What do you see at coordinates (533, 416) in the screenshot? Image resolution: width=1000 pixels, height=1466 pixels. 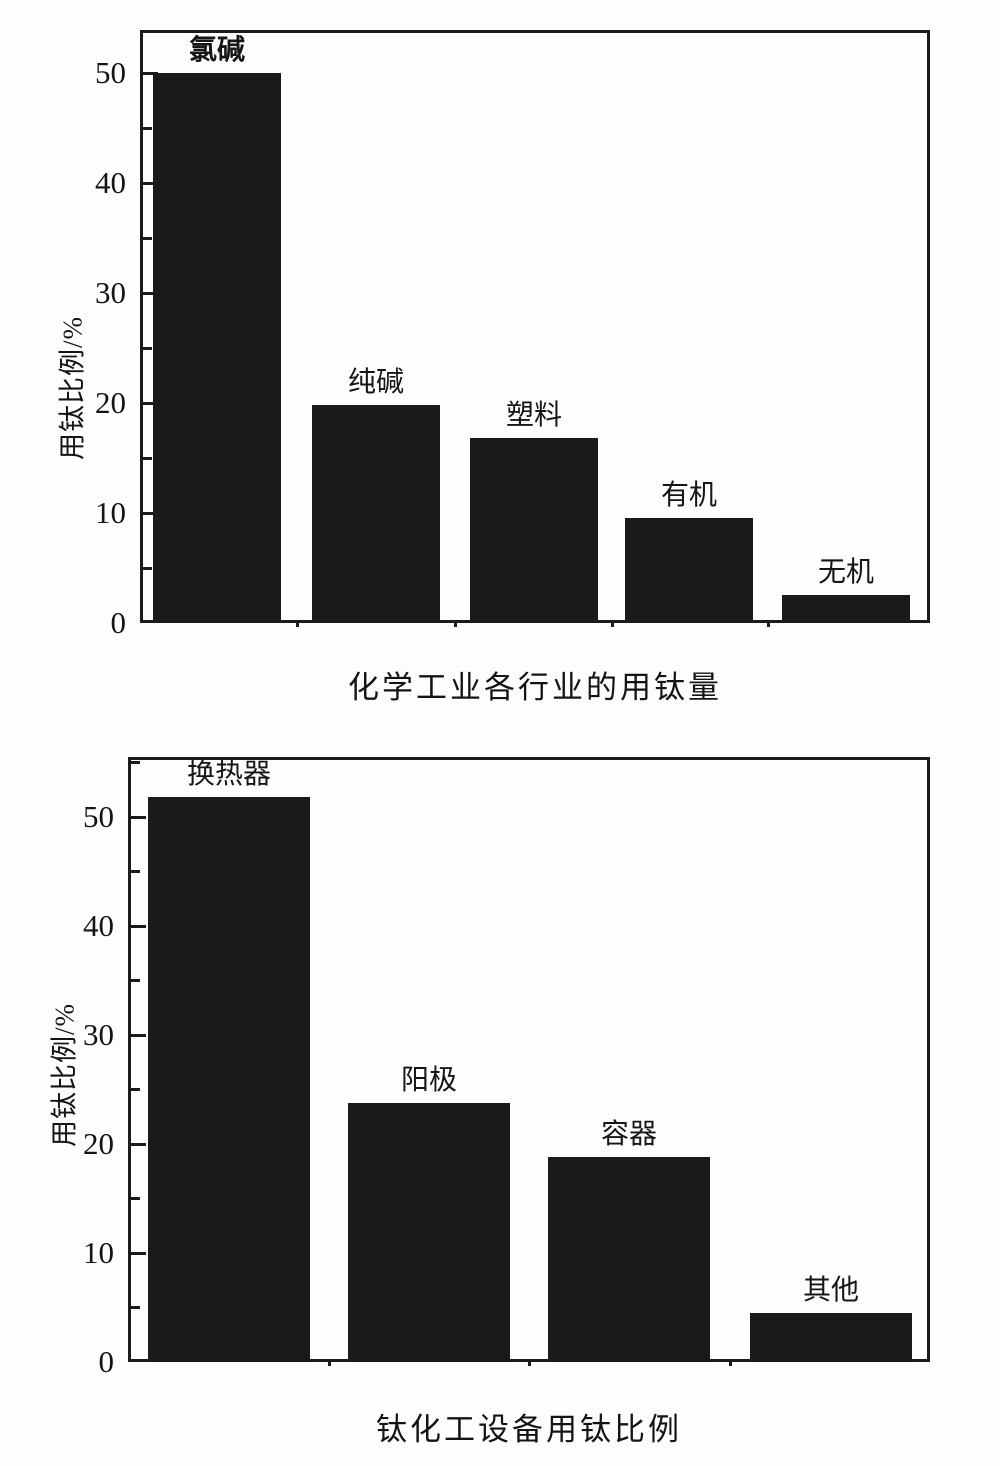 I see `bar-category-label: 塑料` at bounding box center [533, 416].